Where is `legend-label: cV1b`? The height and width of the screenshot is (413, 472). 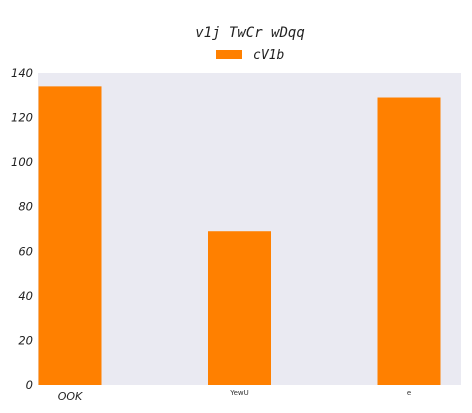
legend-label: cV1b is located at coordinates (268, 55).